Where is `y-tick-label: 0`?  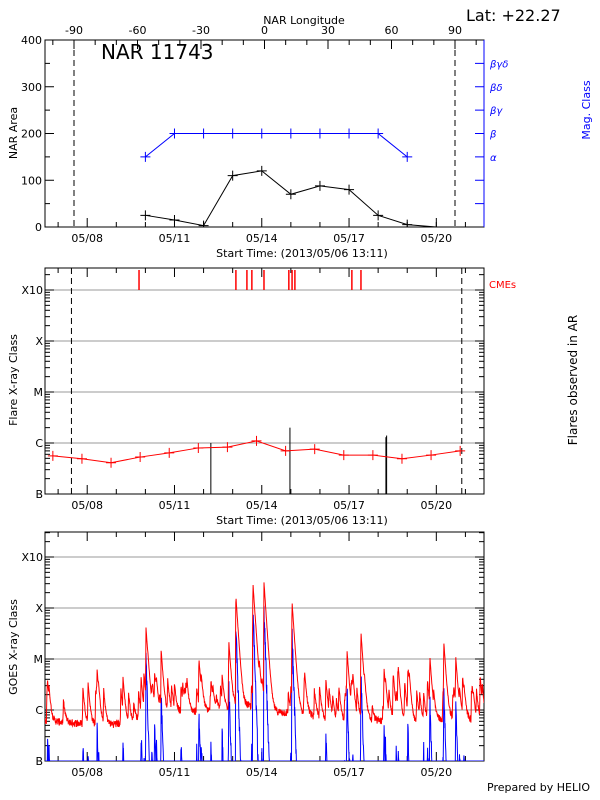
y-tick-label: 0 is located at coordinates (38, 227).